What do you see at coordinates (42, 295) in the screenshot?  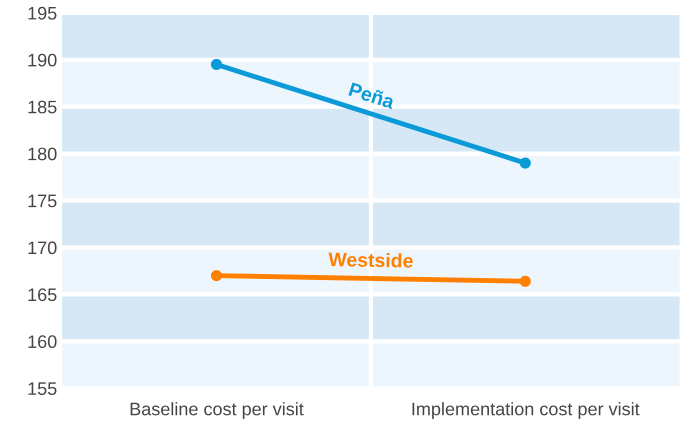 I see `y-tick-label: 165` at bounding box center [42, 295].